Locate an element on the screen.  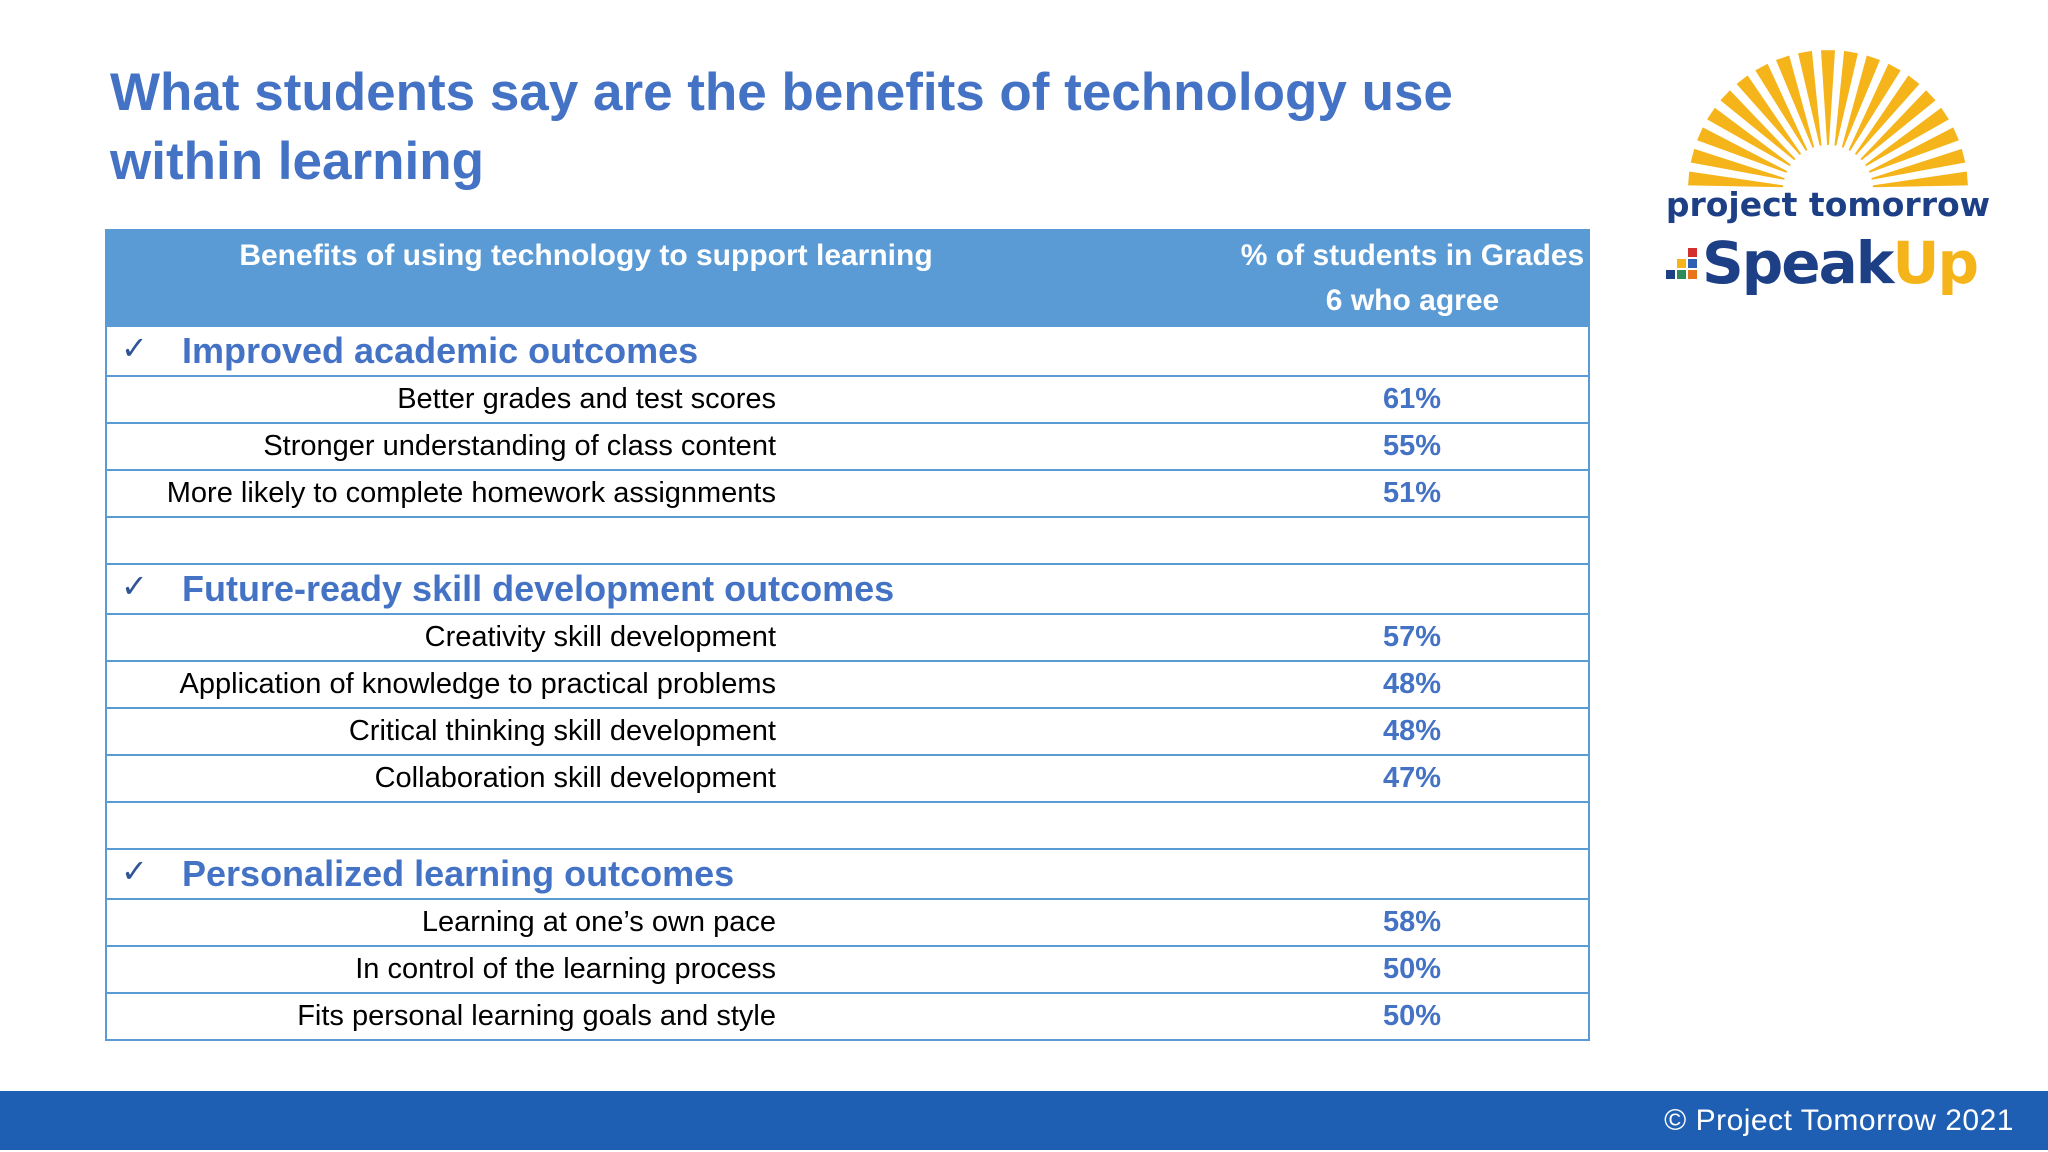
header-percent: % of students in Grades 6 who agree is located at coordinates (1412, 278).